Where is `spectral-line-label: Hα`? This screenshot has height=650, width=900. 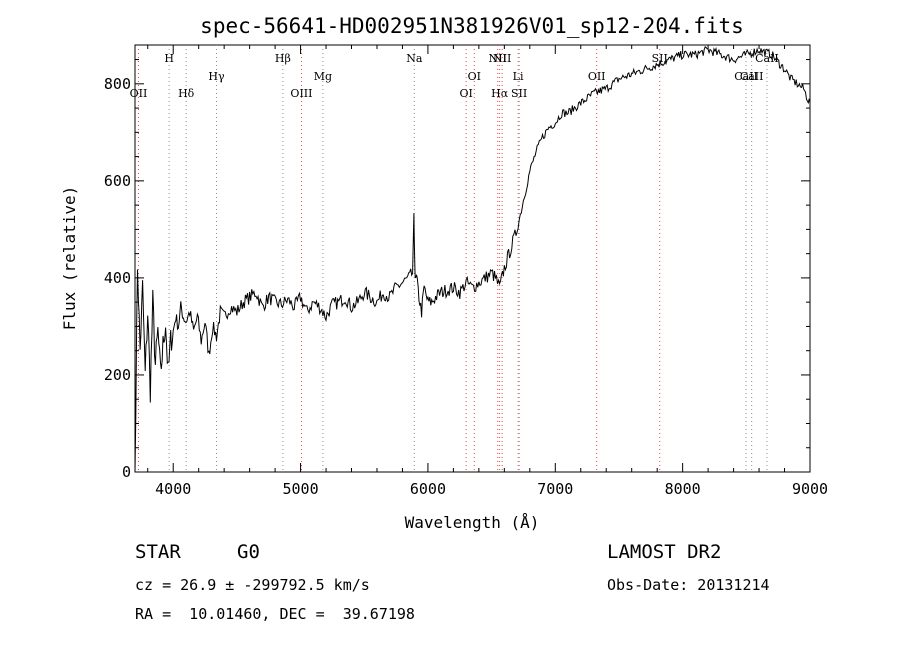 spectral-line-label: Hα is located at coordinates (500, 93).